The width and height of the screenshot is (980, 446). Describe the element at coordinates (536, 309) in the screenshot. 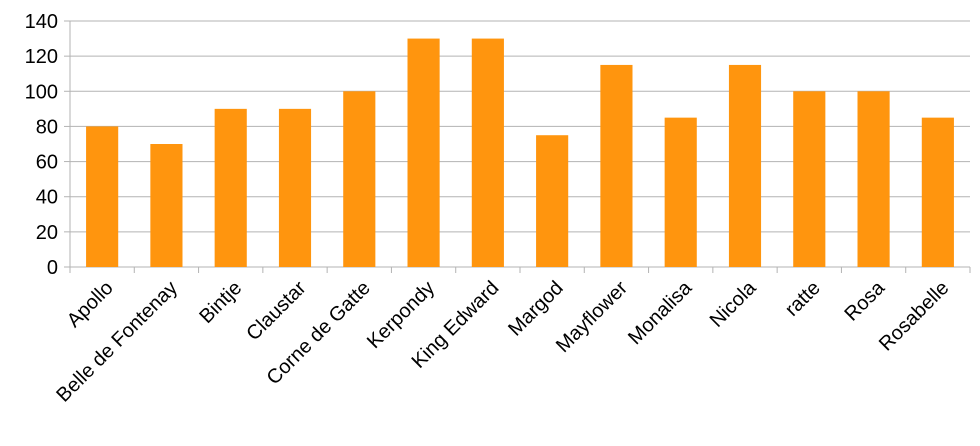

I see `x-tick-label: Margod` at that location.